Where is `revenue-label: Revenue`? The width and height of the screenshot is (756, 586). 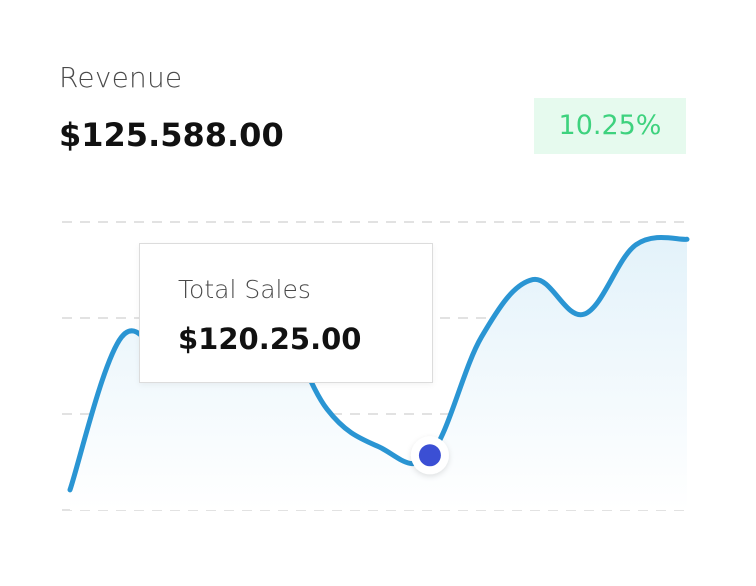
revenue-label: Revenue is located at coordinates (121, 77).